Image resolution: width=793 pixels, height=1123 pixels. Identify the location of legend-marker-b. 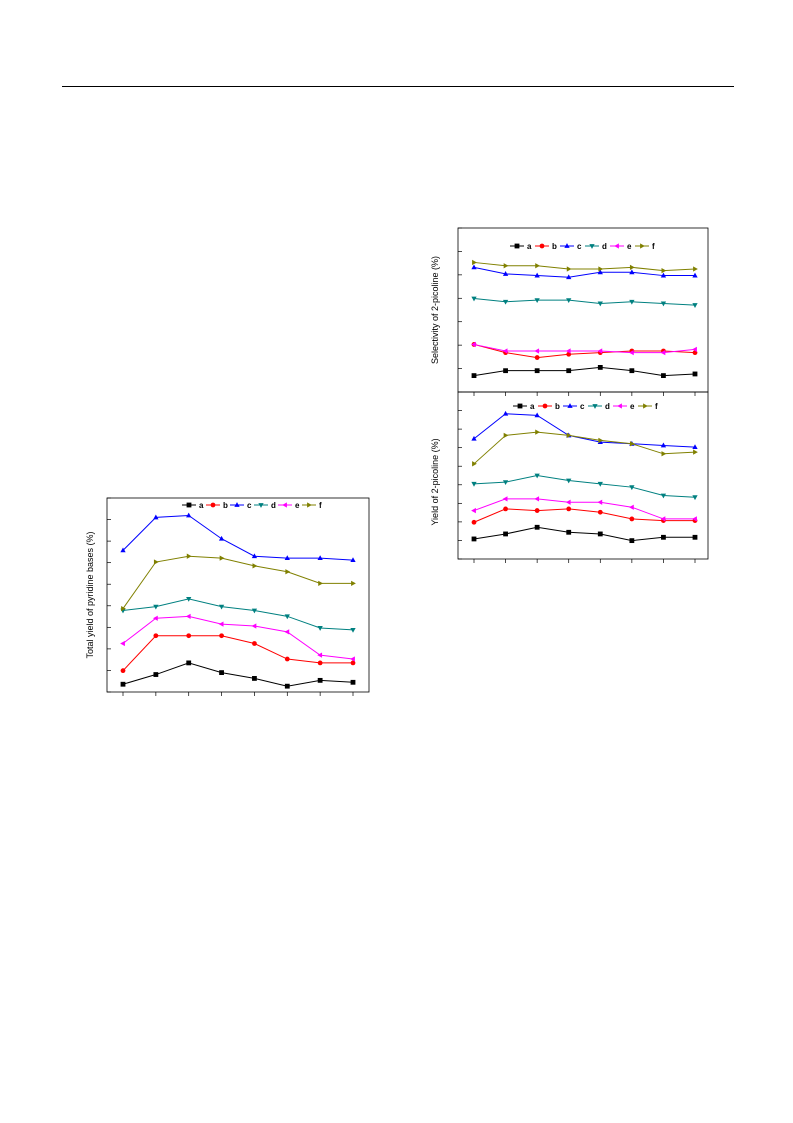
(542, 246).